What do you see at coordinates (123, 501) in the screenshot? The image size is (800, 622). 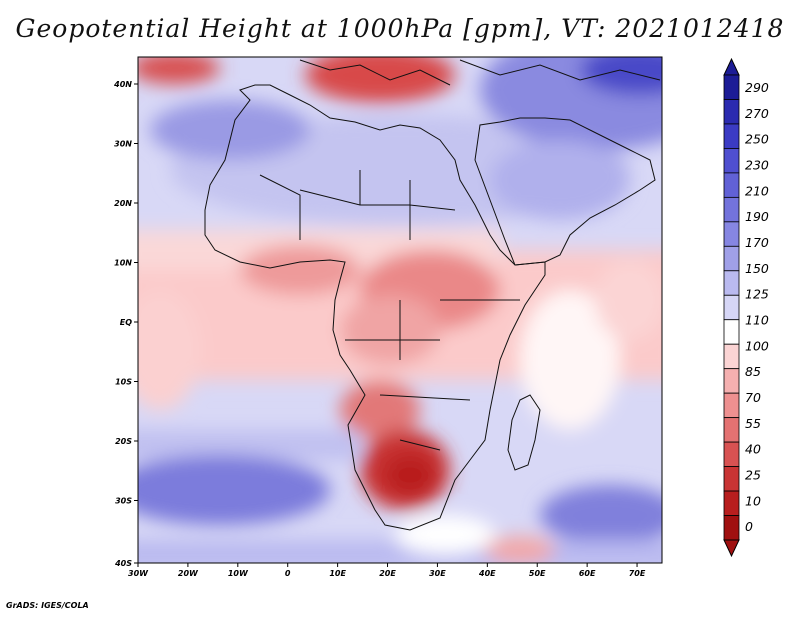 I see `lat-tick-label: 30S` at bounding box center [123, 501].